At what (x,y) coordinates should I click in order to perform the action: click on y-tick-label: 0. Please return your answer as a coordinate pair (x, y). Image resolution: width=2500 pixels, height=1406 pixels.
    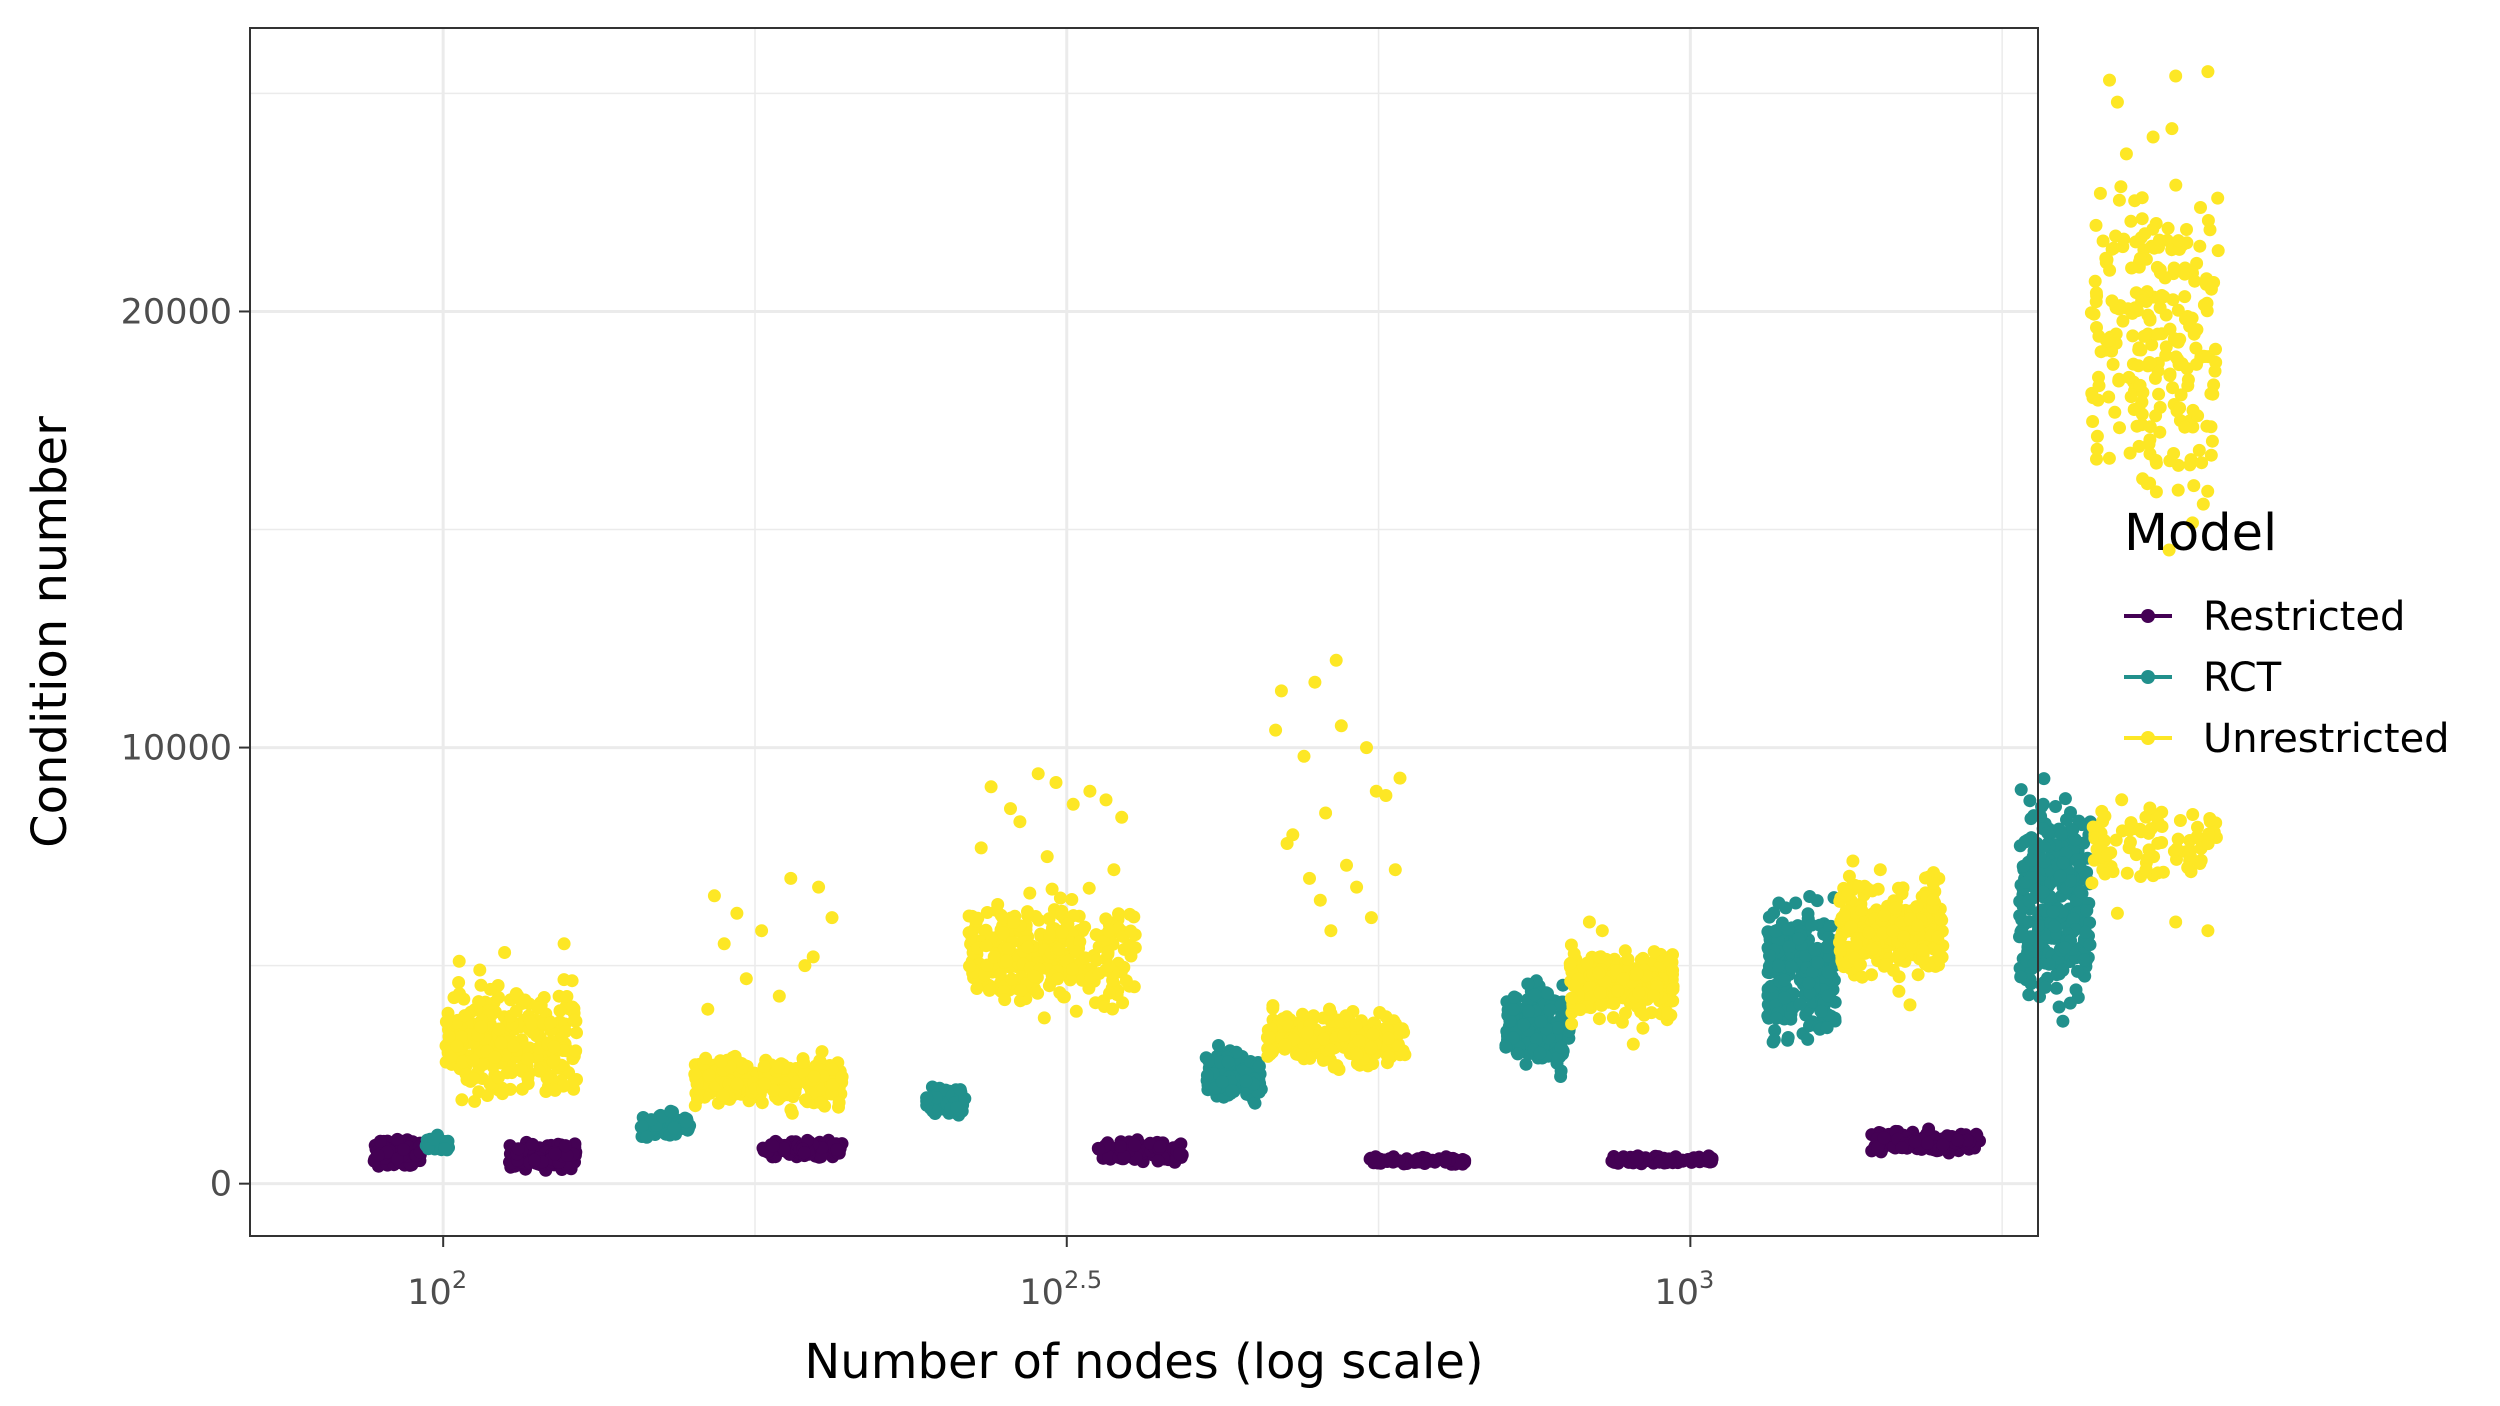
    Looking at the image, I should click on (221, 1185).